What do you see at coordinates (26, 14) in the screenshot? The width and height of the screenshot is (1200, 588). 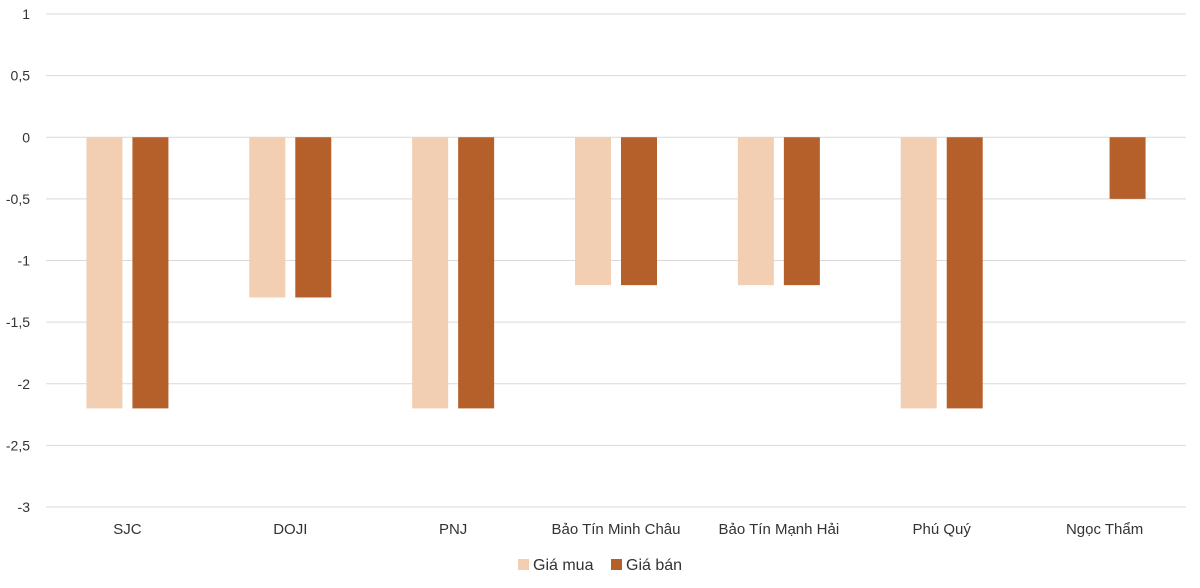 I see `y-tick-label: 1` at bounding box center [26, 14].